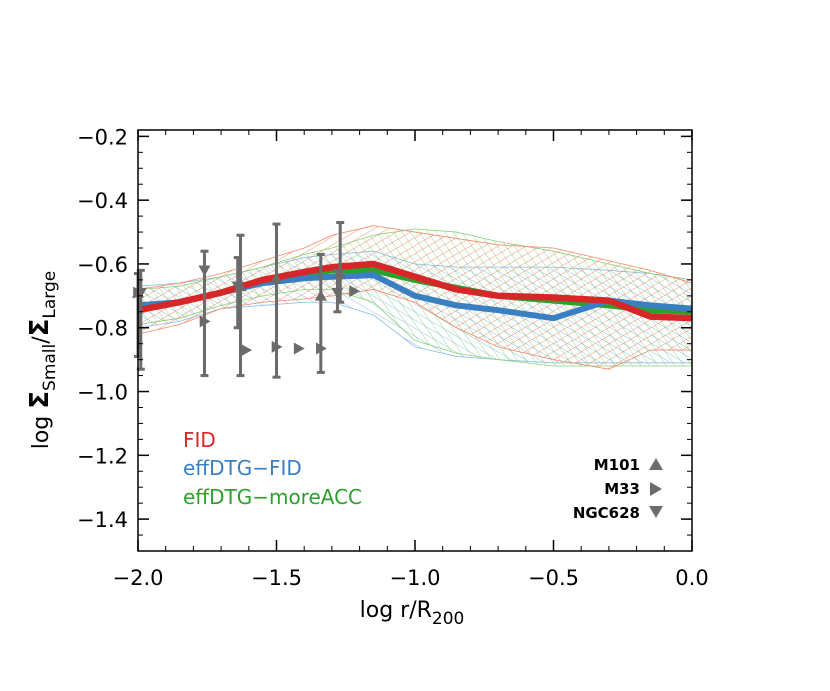 This screenshot has width=830, height=691. What do you see at coordinates (656, 512) in the screenshot?
I see `triangle-down-icon` at bounding box center [656, 512].